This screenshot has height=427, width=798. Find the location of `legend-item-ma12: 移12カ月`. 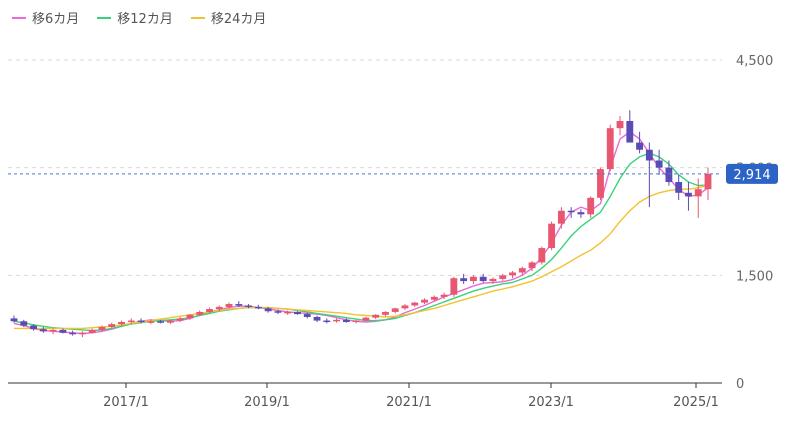

legend-item-ma12: 移12カ月 is located at coordinates (135, 17).